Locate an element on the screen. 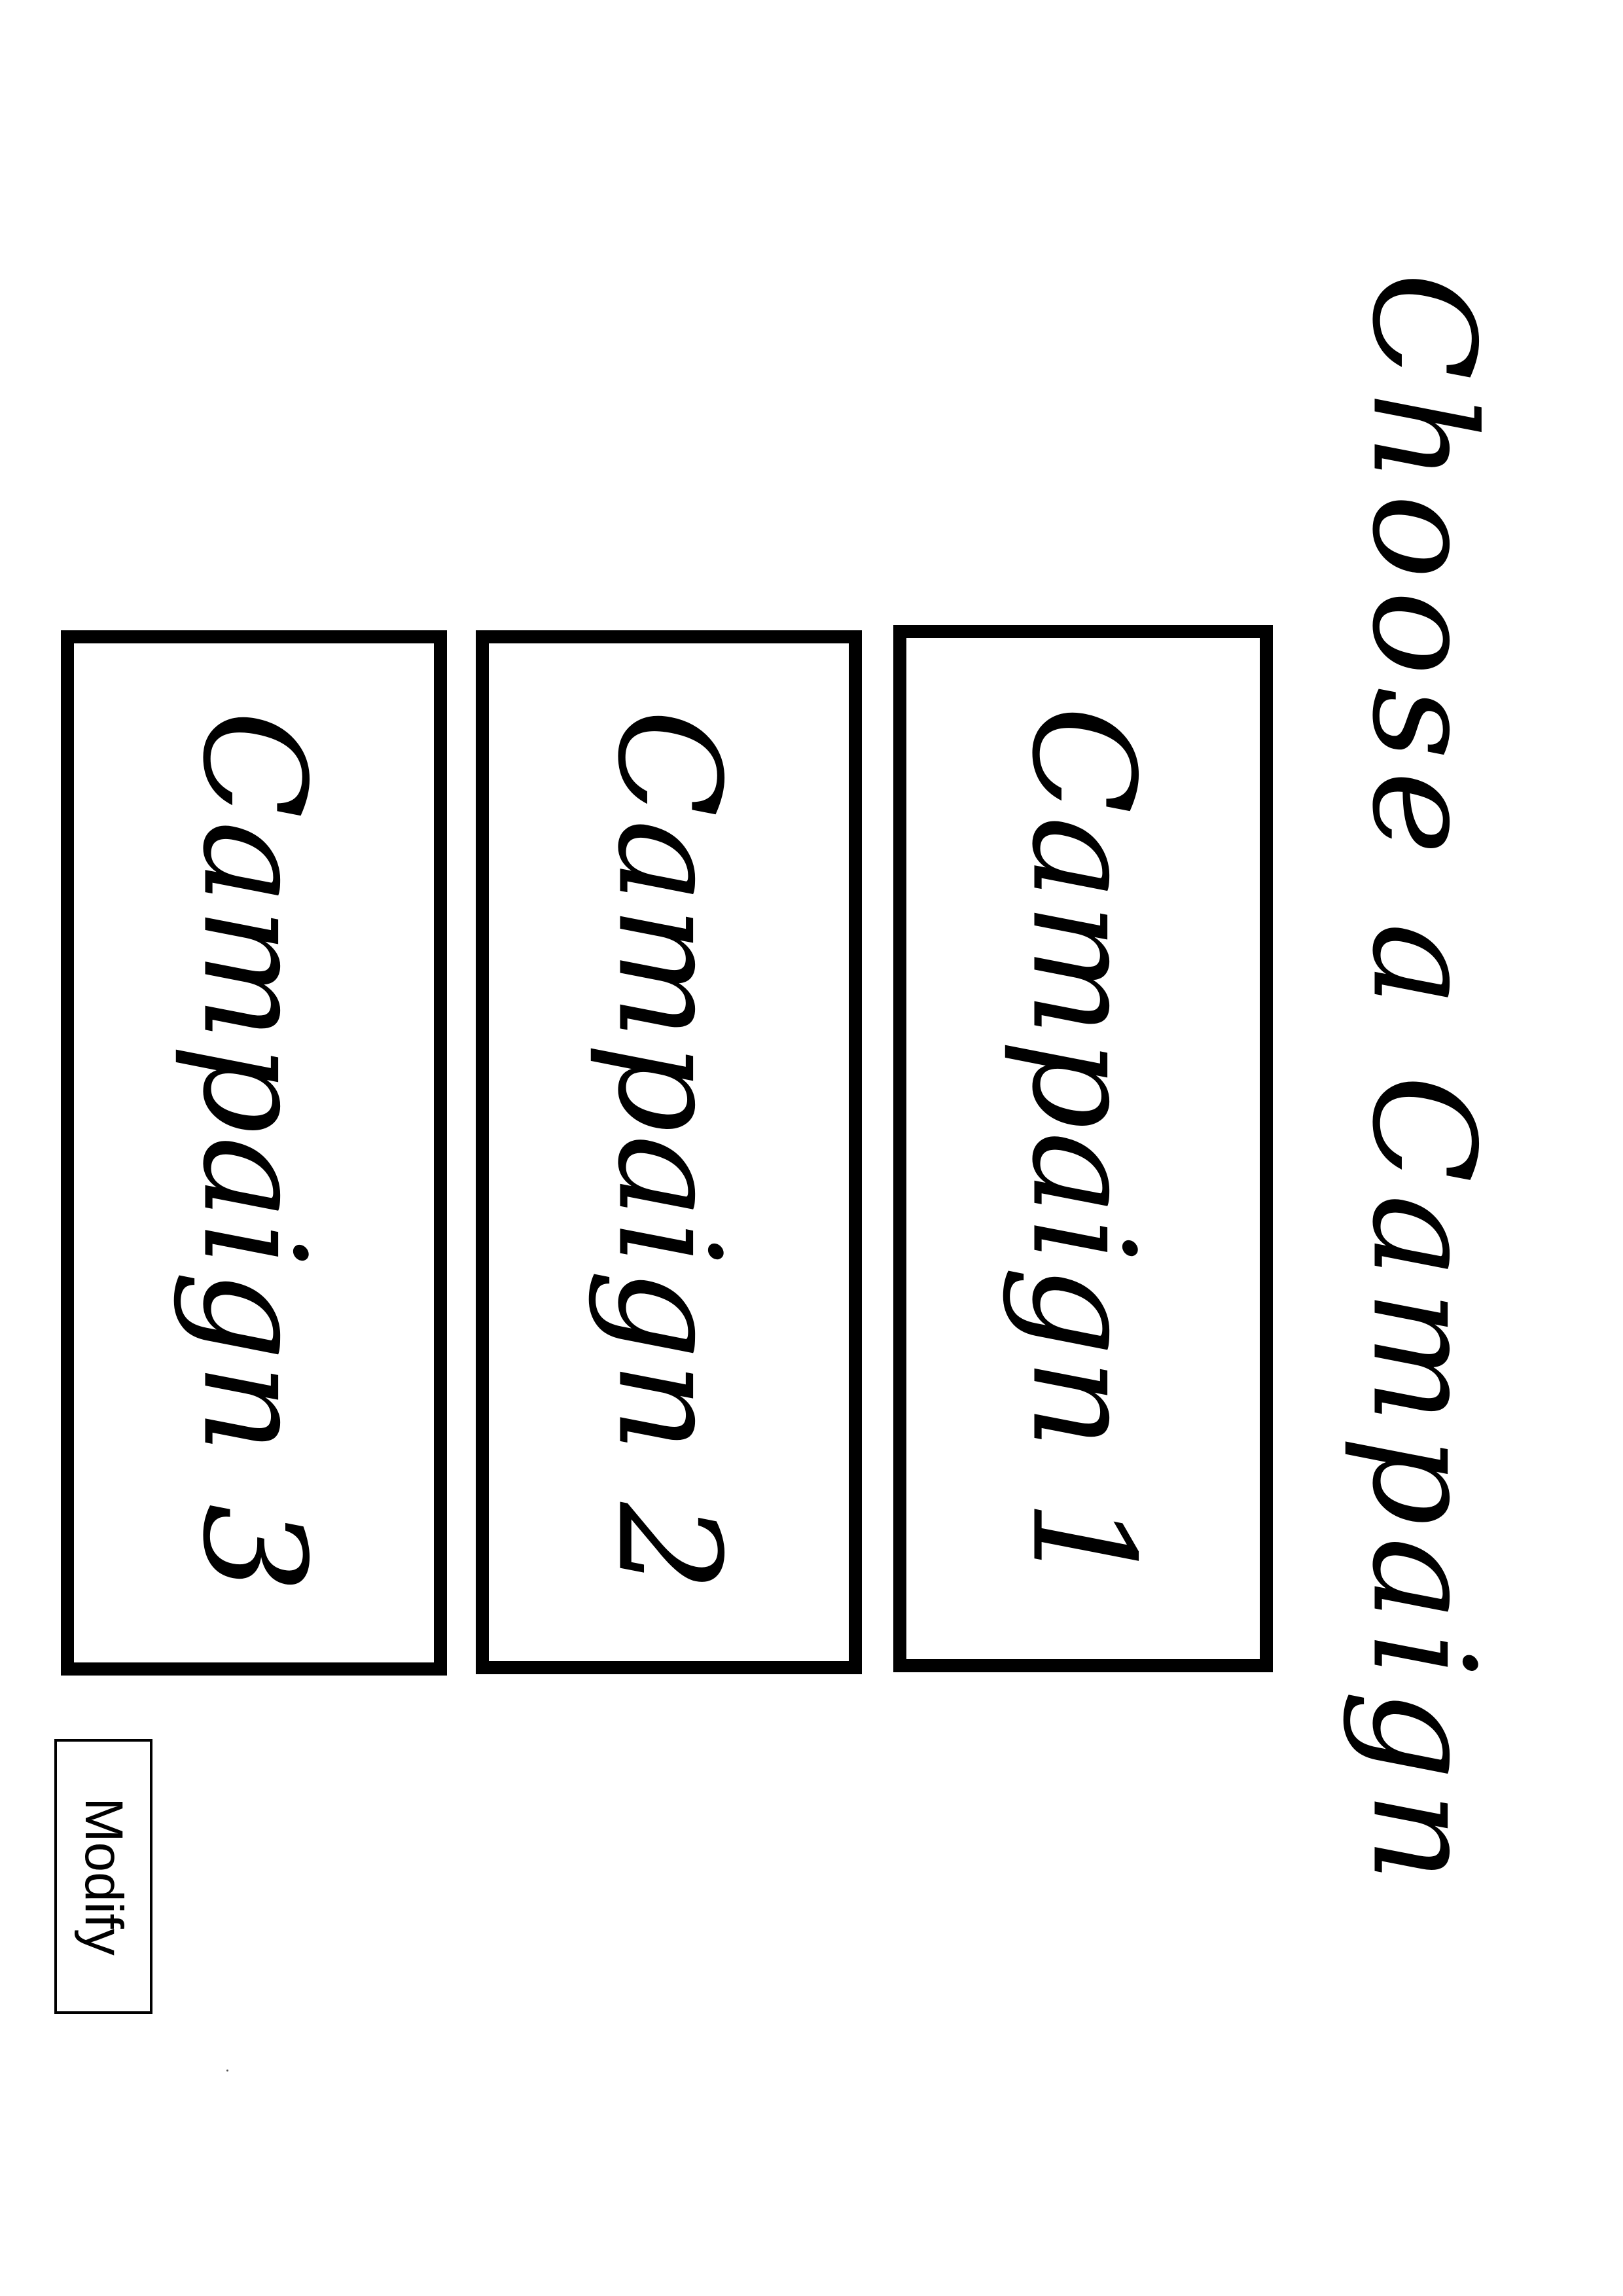  campaign-2-label: Campaign 2 is located at coordinates (668, 1152).